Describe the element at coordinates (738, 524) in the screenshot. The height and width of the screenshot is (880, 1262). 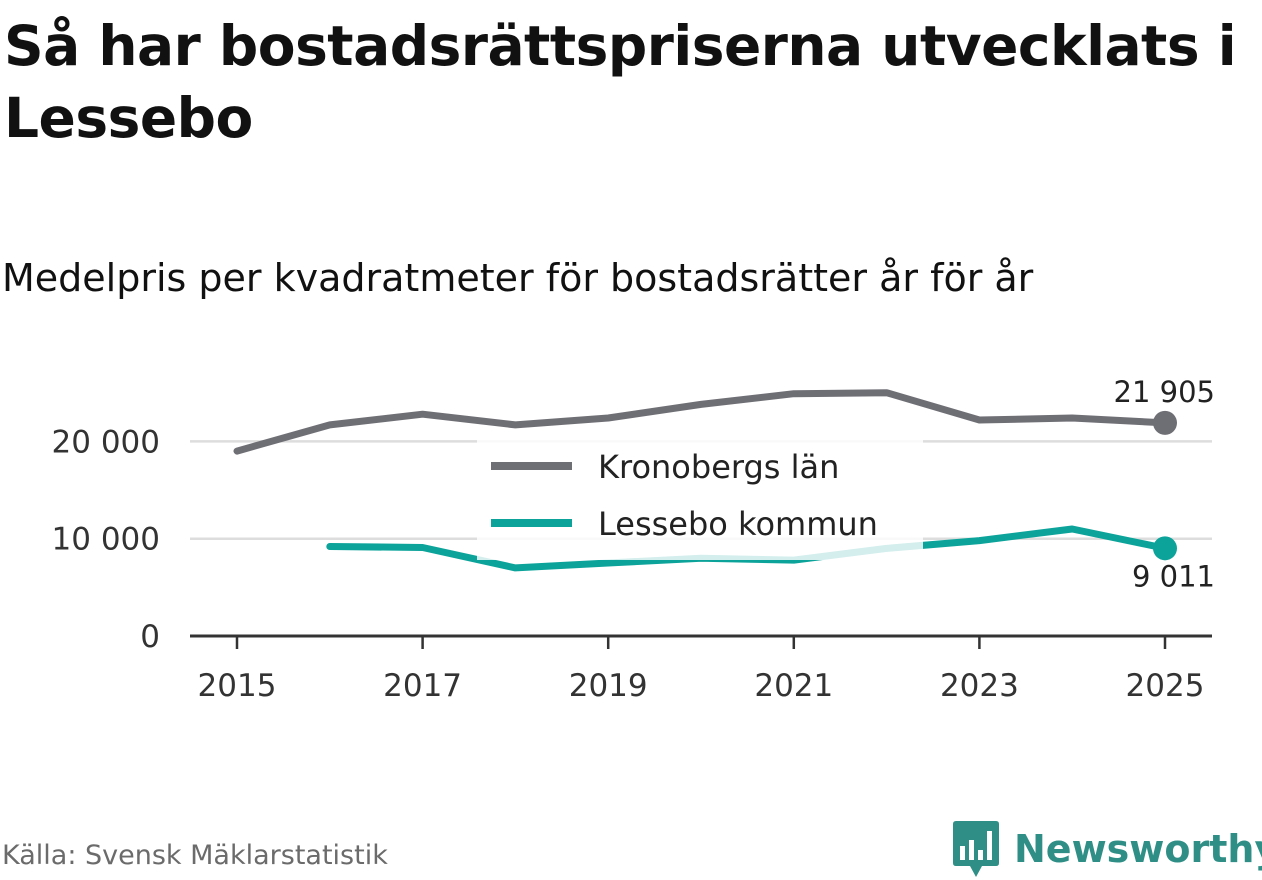
I see `legend-label: Lessebo kommun` at that location.